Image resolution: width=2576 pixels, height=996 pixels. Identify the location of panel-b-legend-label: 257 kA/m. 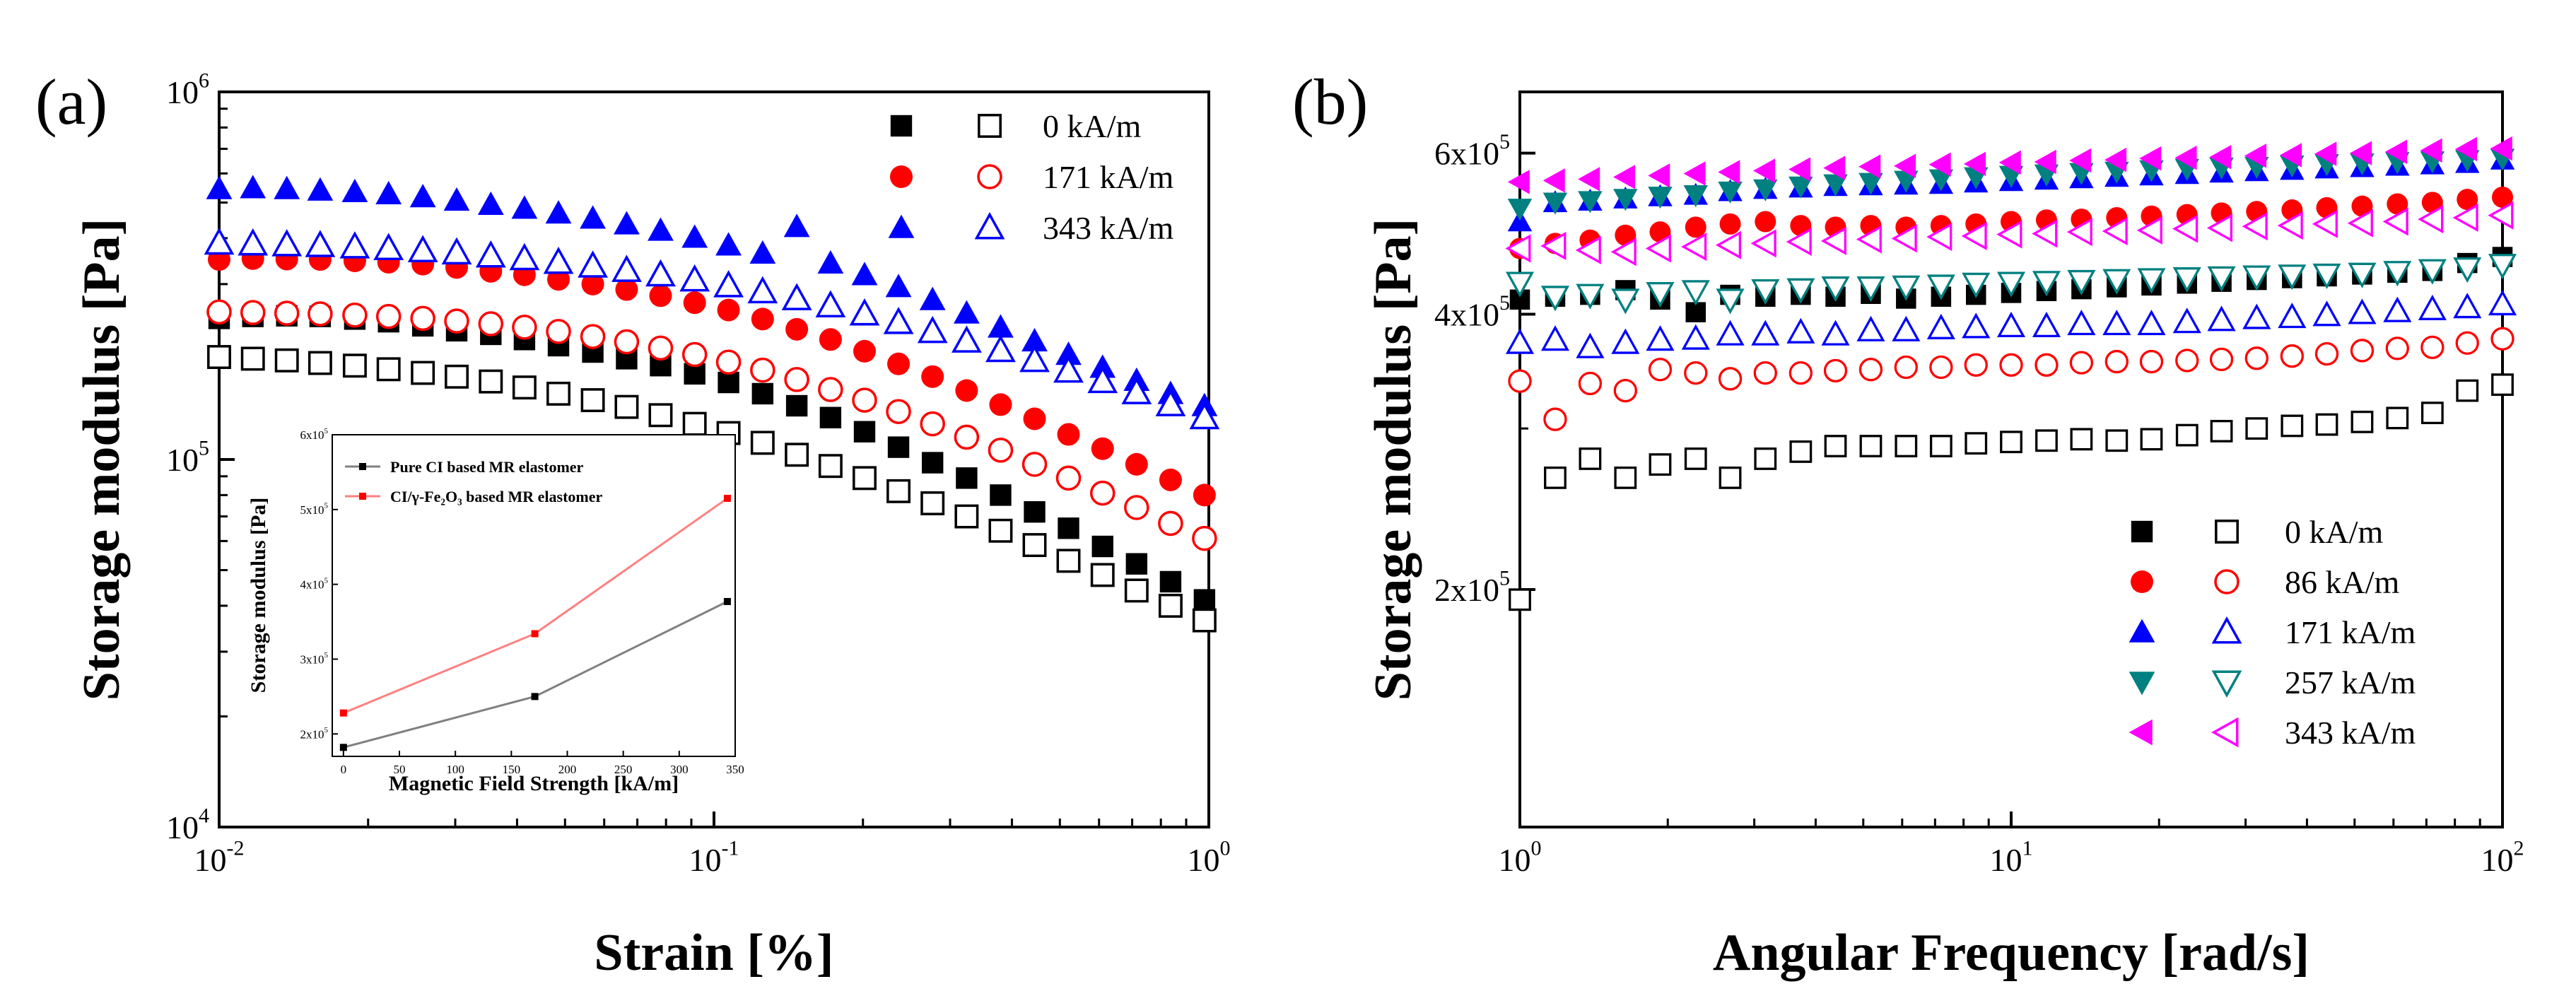
(2350, 683).